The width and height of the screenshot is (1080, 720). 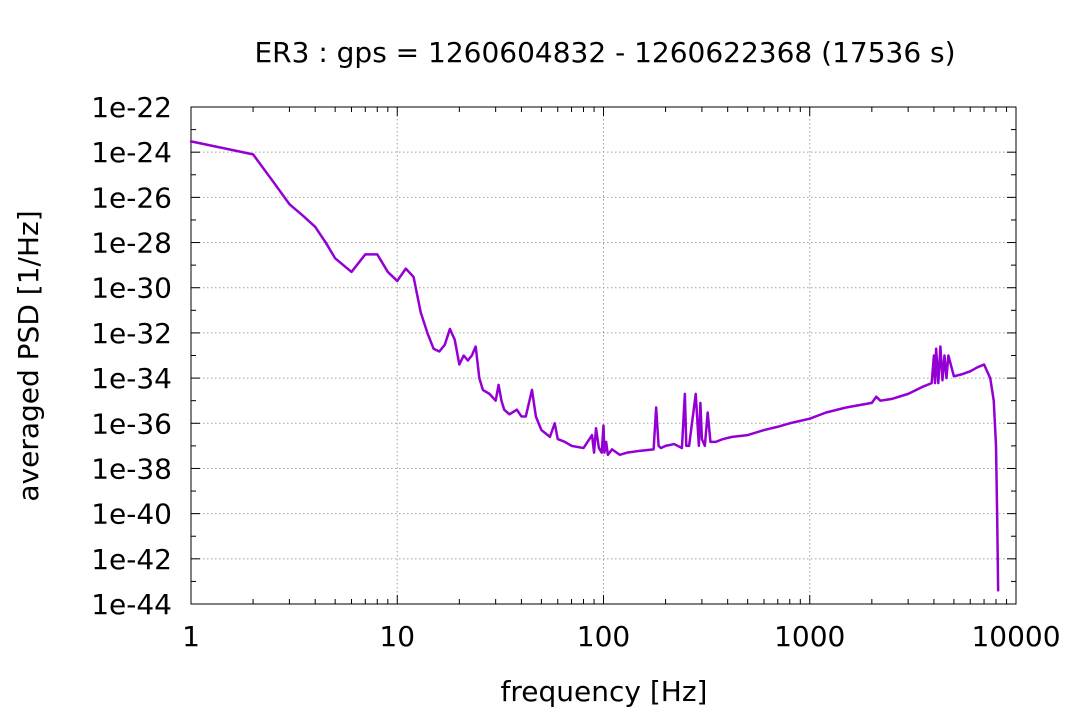 I want to click on x-tick-label: 1, so click(x=191, y=636).